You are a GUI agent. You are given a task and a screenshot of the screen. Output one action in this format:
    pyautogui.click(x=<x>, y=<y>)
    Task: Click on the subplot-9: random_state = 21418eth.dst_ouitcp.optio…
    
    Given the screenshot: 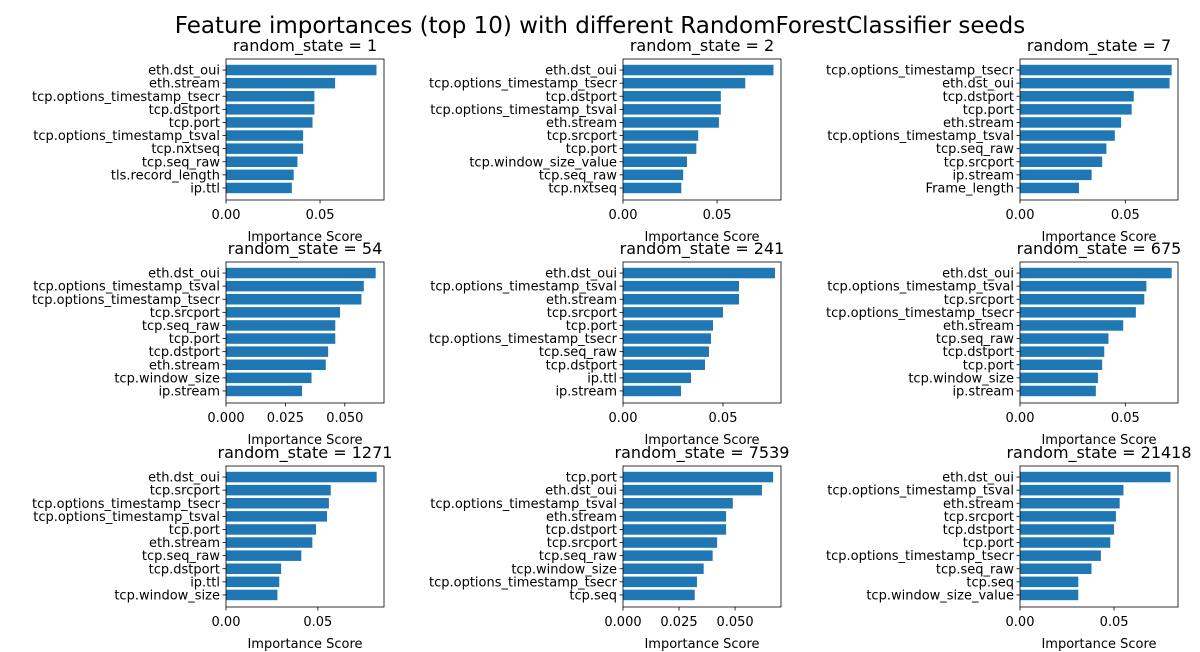 What is the action you would take?
    pyautogui.click(x=1009, y=547)
    